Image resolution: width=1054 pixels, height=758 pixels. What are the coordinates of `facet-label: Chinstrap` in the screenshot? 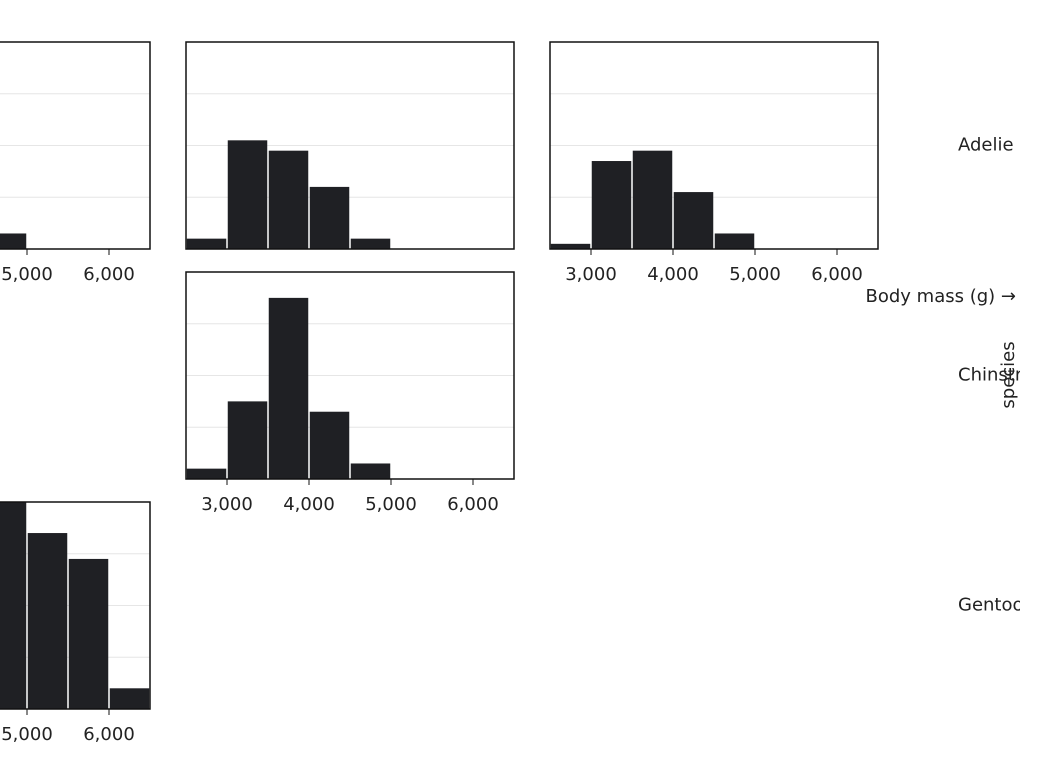 It's located at (1001, 375).